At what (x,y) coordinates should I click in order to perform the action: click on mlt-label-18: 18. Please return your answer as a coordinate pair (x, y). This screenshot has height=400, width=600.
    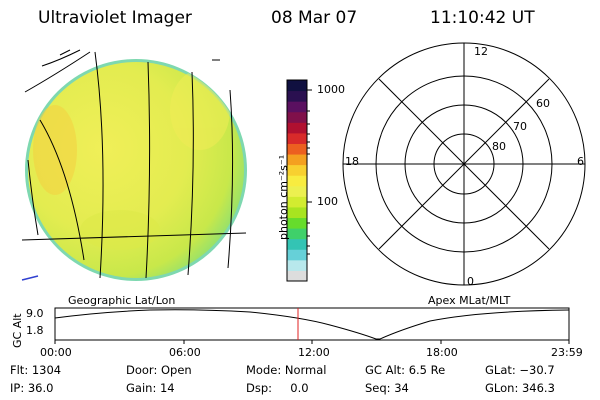
    Looking at the image, I should click on (352, 161).